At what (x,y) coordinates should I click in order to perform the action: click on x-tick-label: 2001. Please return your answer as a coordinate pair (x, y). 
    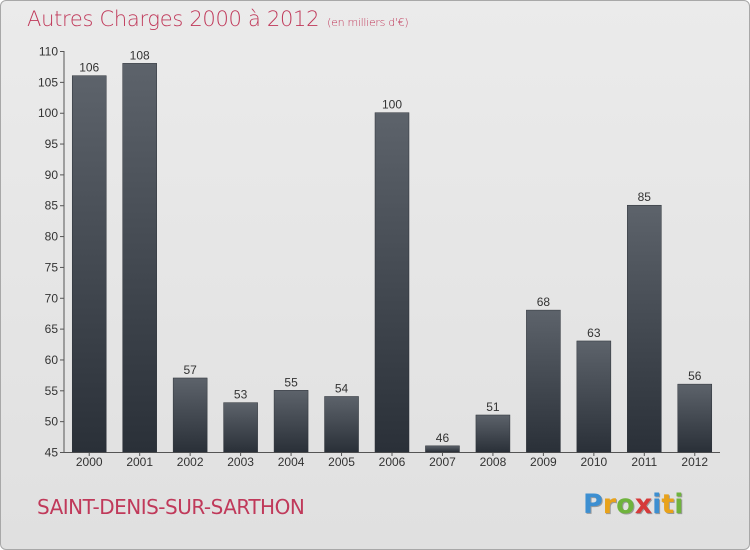
    Looking at the image, I should click on (139, 462).